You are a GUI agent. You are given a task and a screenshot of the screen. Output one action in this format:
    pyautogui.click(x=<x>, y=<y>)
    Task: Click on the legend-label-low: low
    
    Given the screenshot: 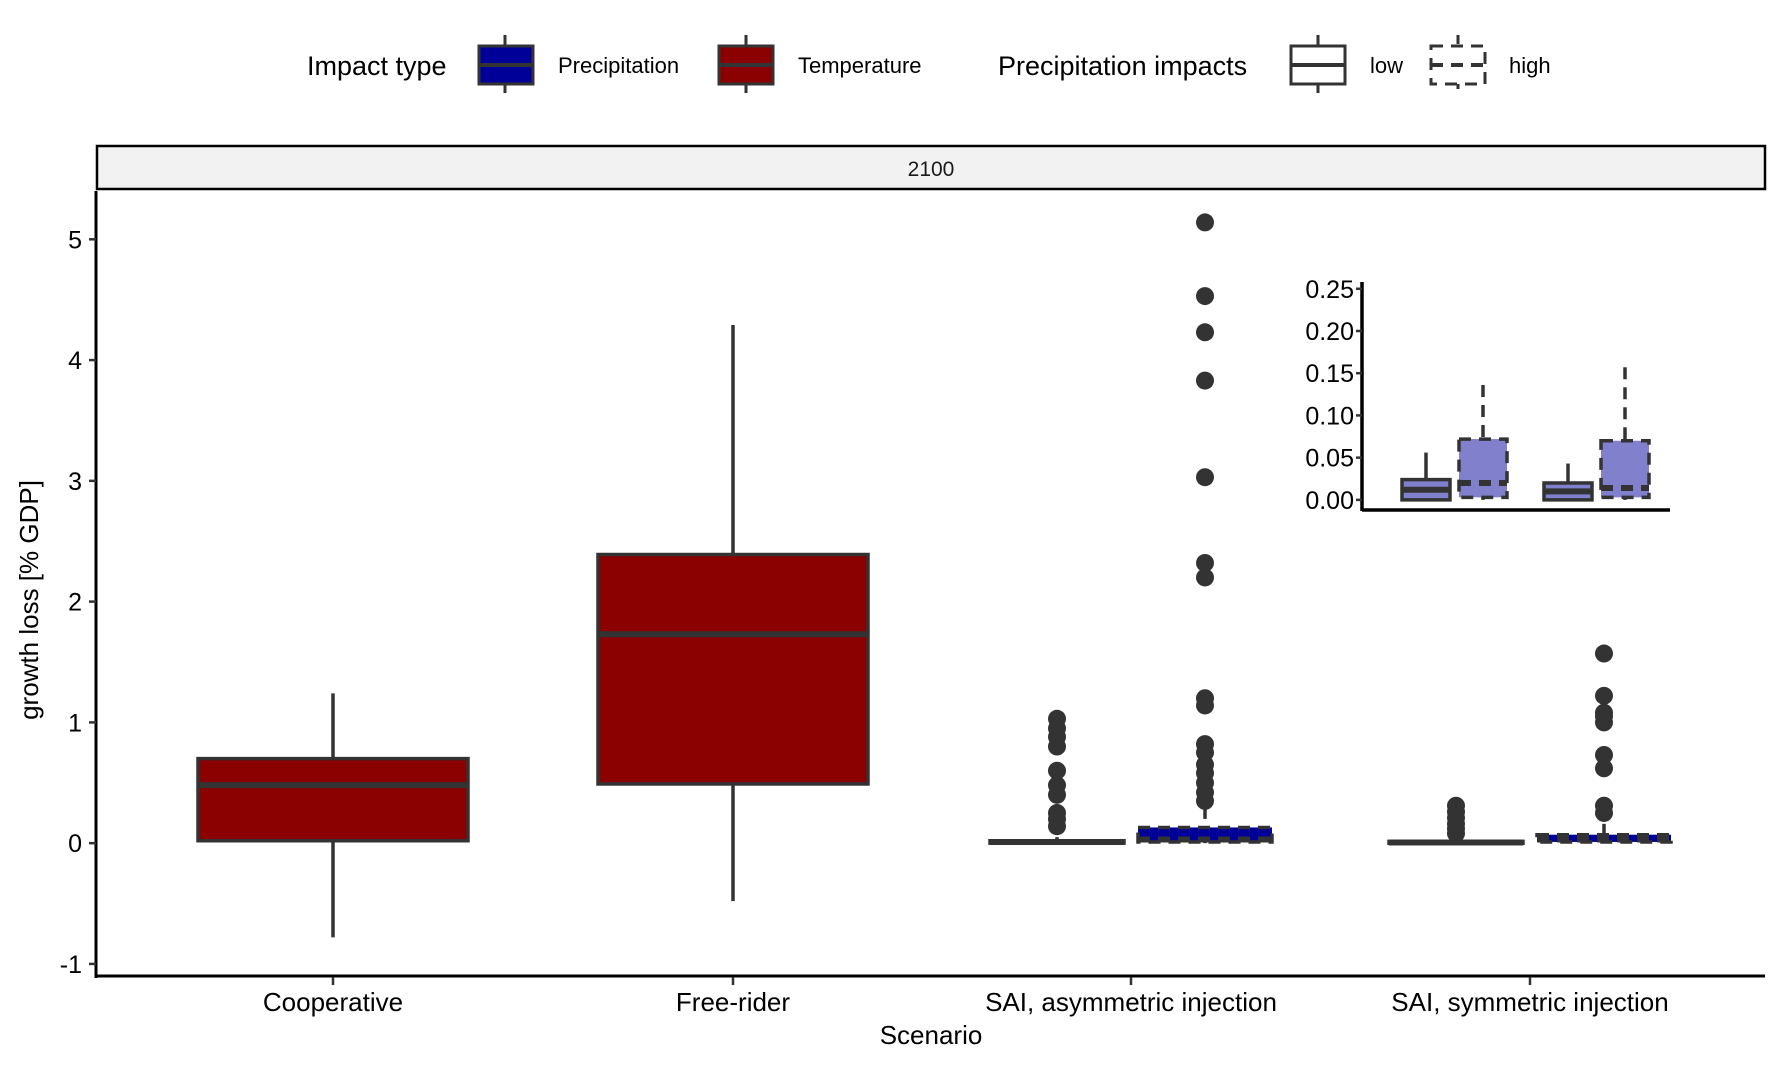 What is the action you would take?
    pyautogui.click(x=1386, y=65)
    